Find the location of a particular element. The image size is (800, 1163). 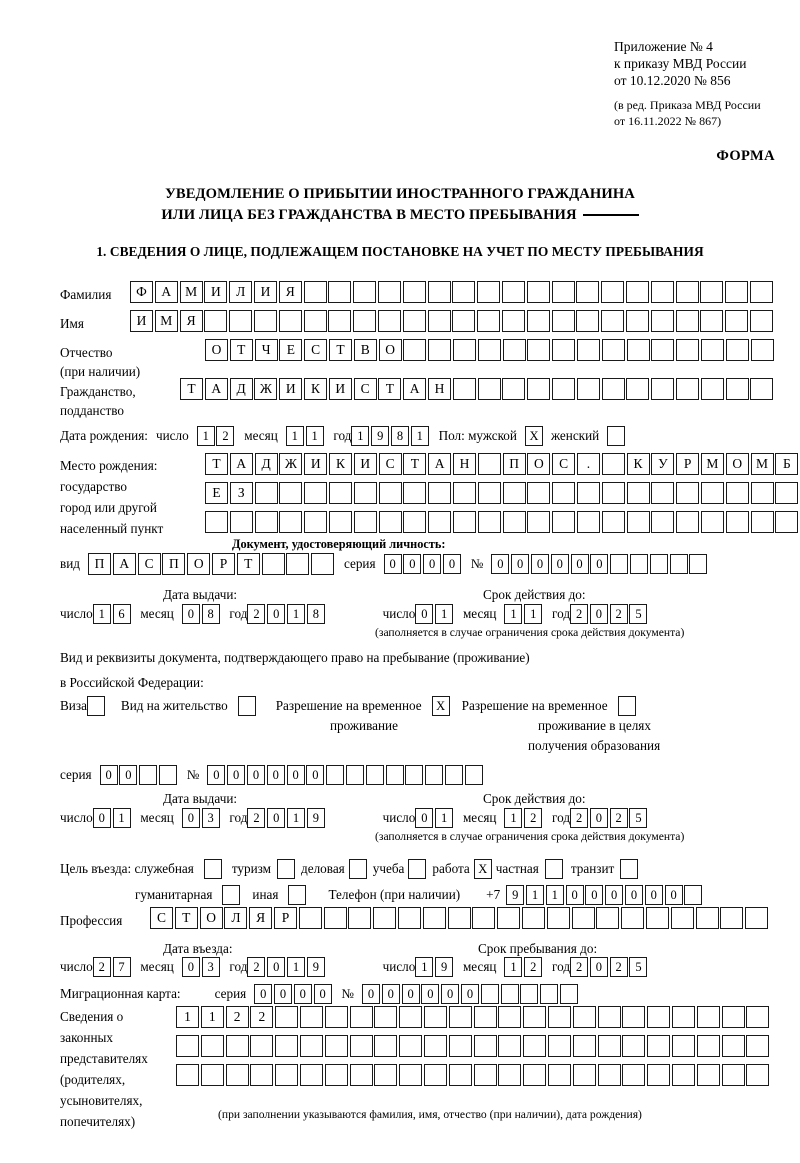

char-cell: 3 is located at coordinates (210, 967).